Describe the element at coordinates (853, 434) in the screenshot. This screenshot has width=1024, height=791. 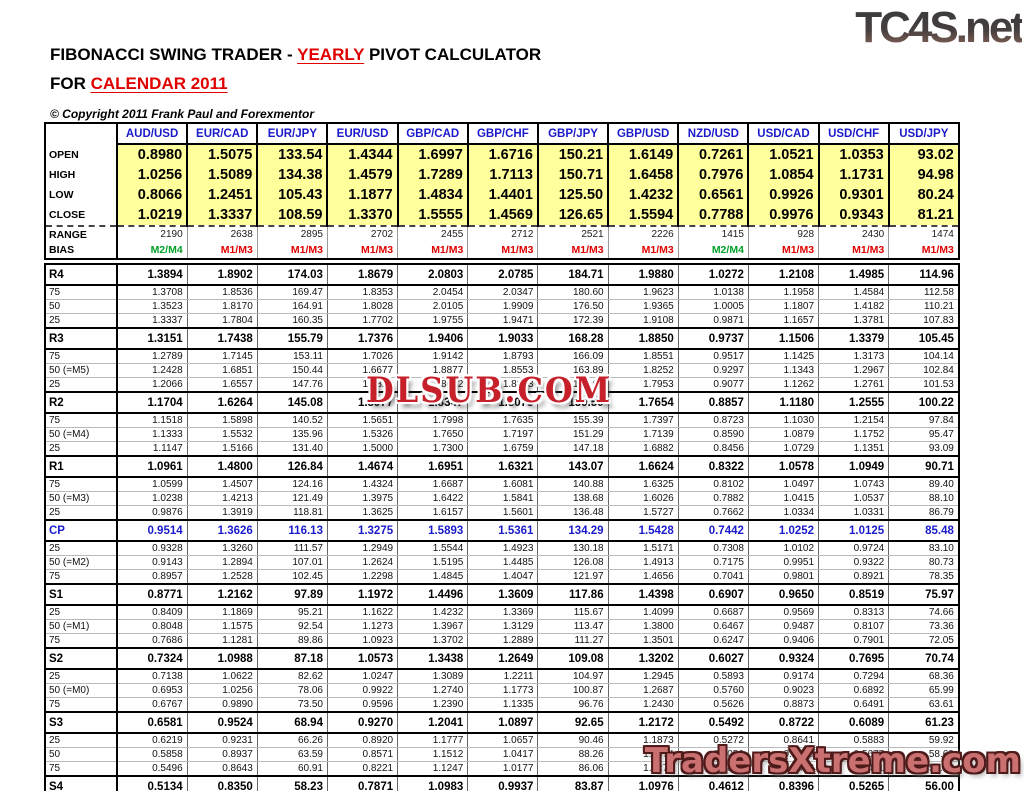
I see `cell: 1.1752` at that location.